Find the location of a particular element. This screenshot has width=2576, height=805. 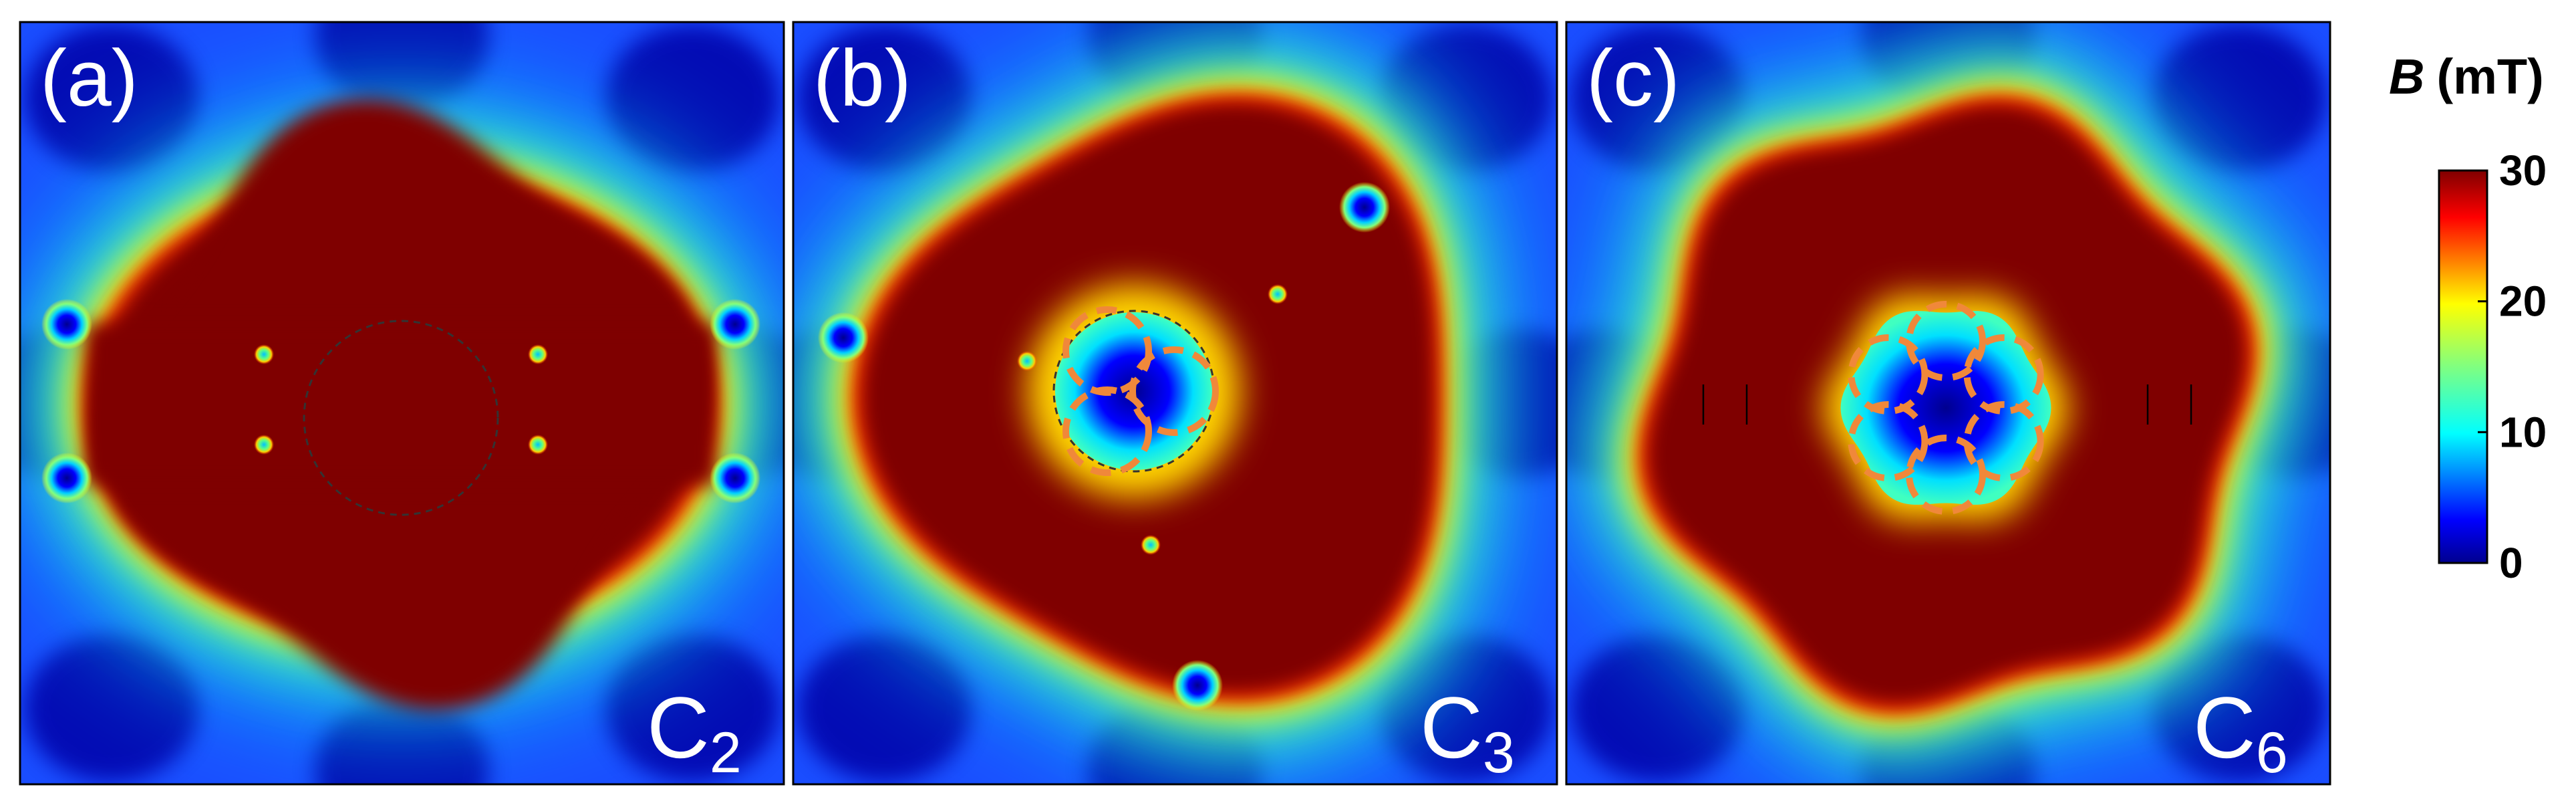

symmetry-order: 2 is located at coordinates (726, 753).